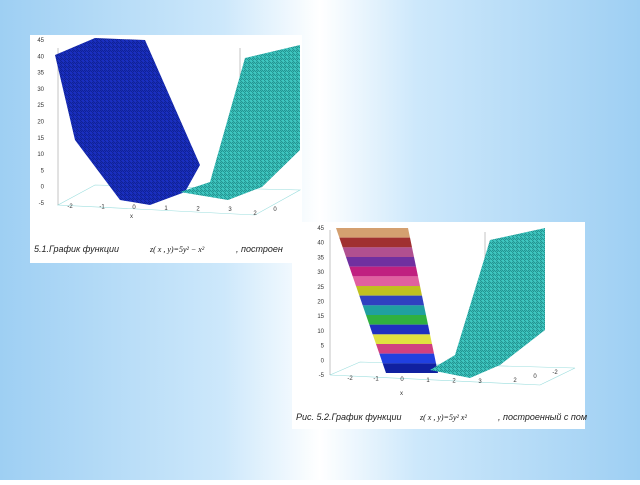  Describe the element at coordinates (443, 417) in the screenshot. I see `formula: z( x , y)=5y² x²` at that location.